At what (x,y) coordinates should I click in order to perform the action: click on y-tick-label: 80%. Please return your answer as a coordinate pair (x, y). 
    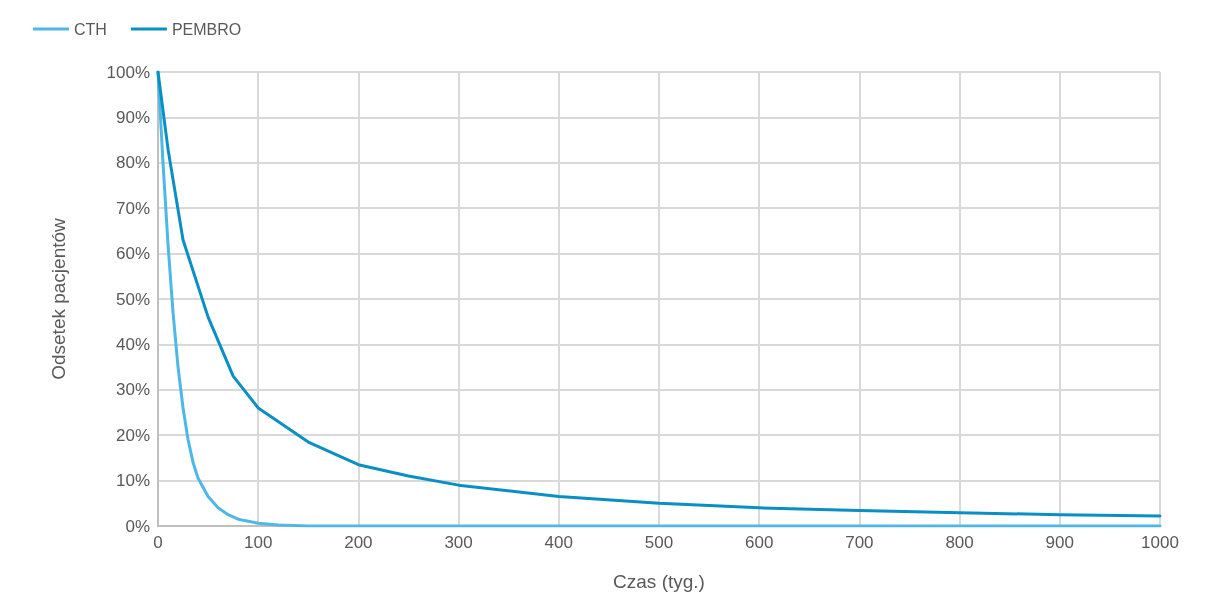
    Looking at the image, I should click on (132, 163).